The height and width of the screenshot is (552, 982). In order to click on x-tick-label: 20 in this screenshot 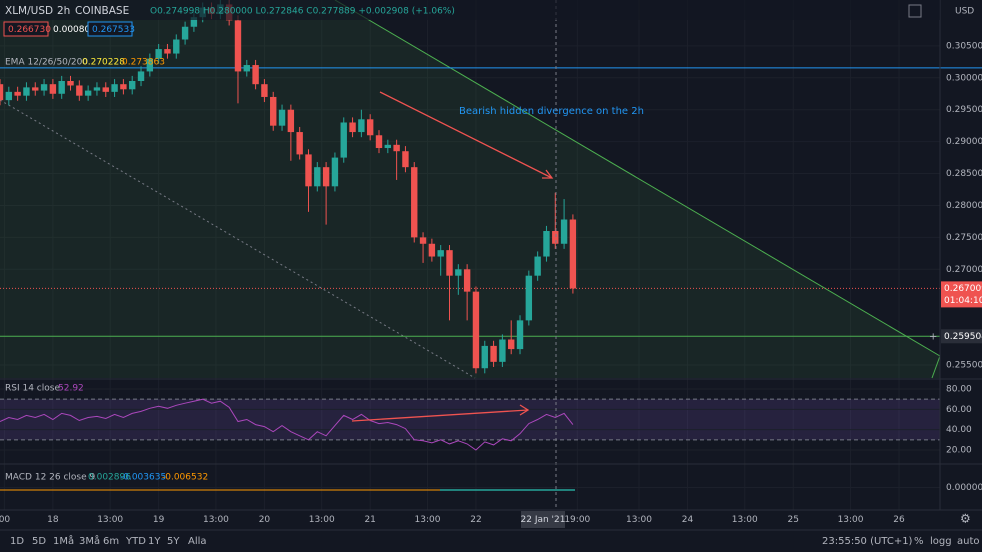, I will do `click(265, 520)`.